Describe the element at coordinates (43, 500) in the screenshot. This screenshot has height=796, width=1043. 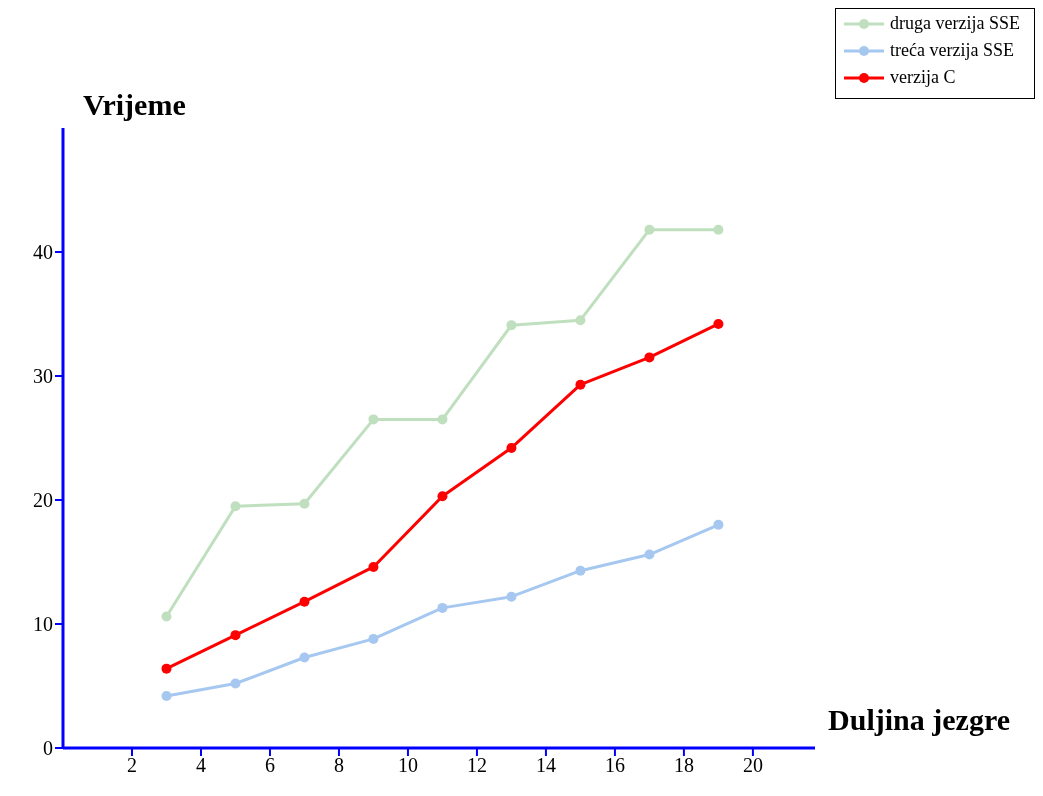
I see `y-tick-label: 20` at that location.